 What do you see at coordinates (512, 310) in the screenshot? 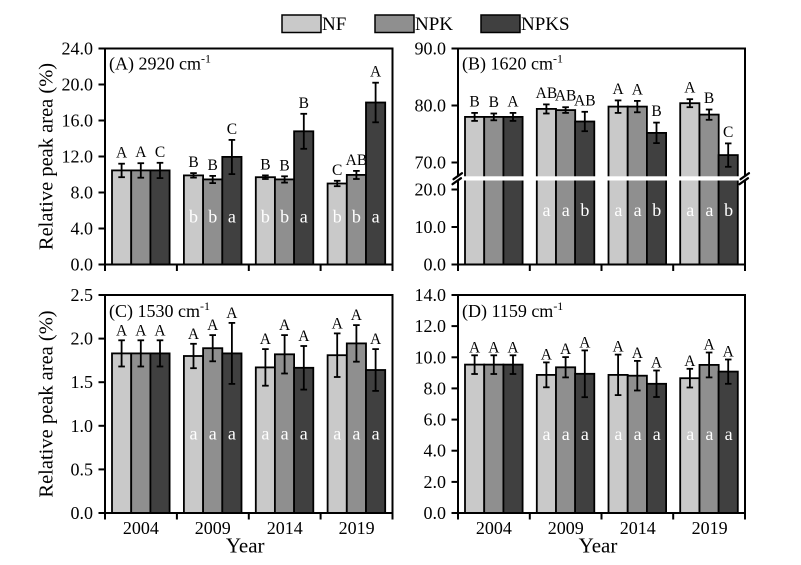
I see `svg-text: (D) 1159 cm-1` at bounding box center [512, 310].